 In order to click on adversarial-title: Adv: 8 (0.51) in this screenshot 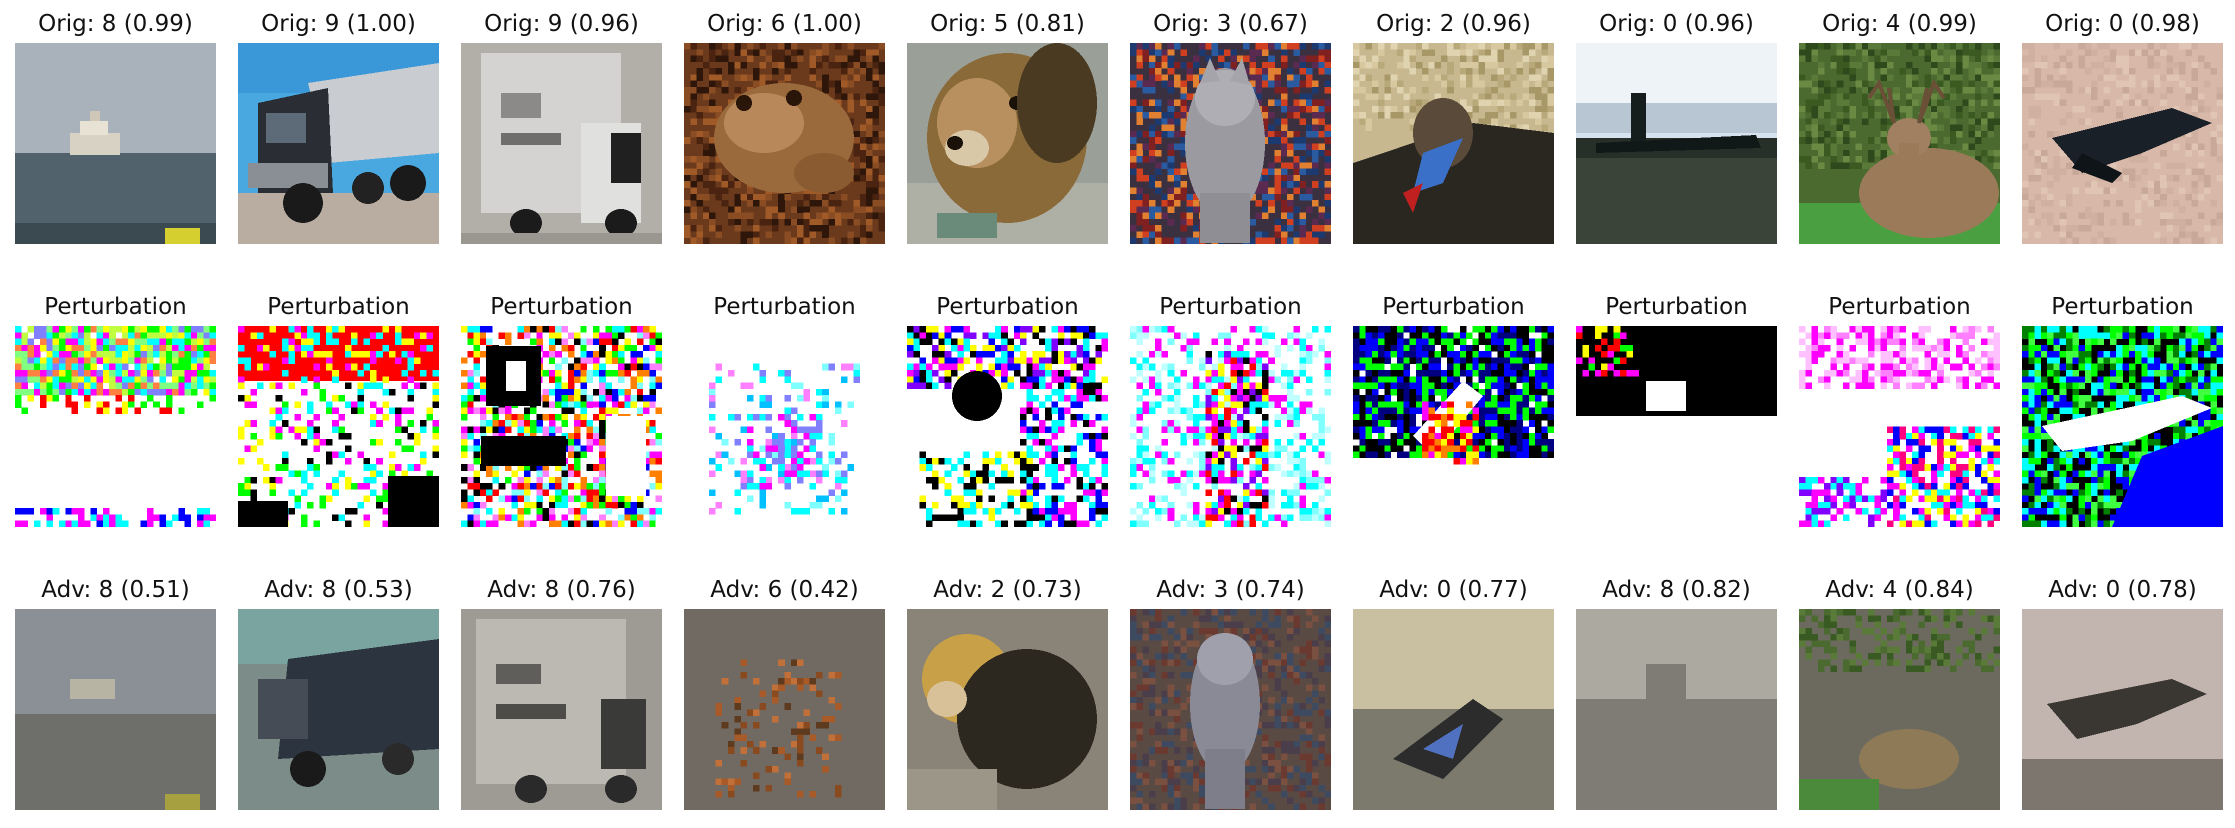, I will do `click(115, 590)`.